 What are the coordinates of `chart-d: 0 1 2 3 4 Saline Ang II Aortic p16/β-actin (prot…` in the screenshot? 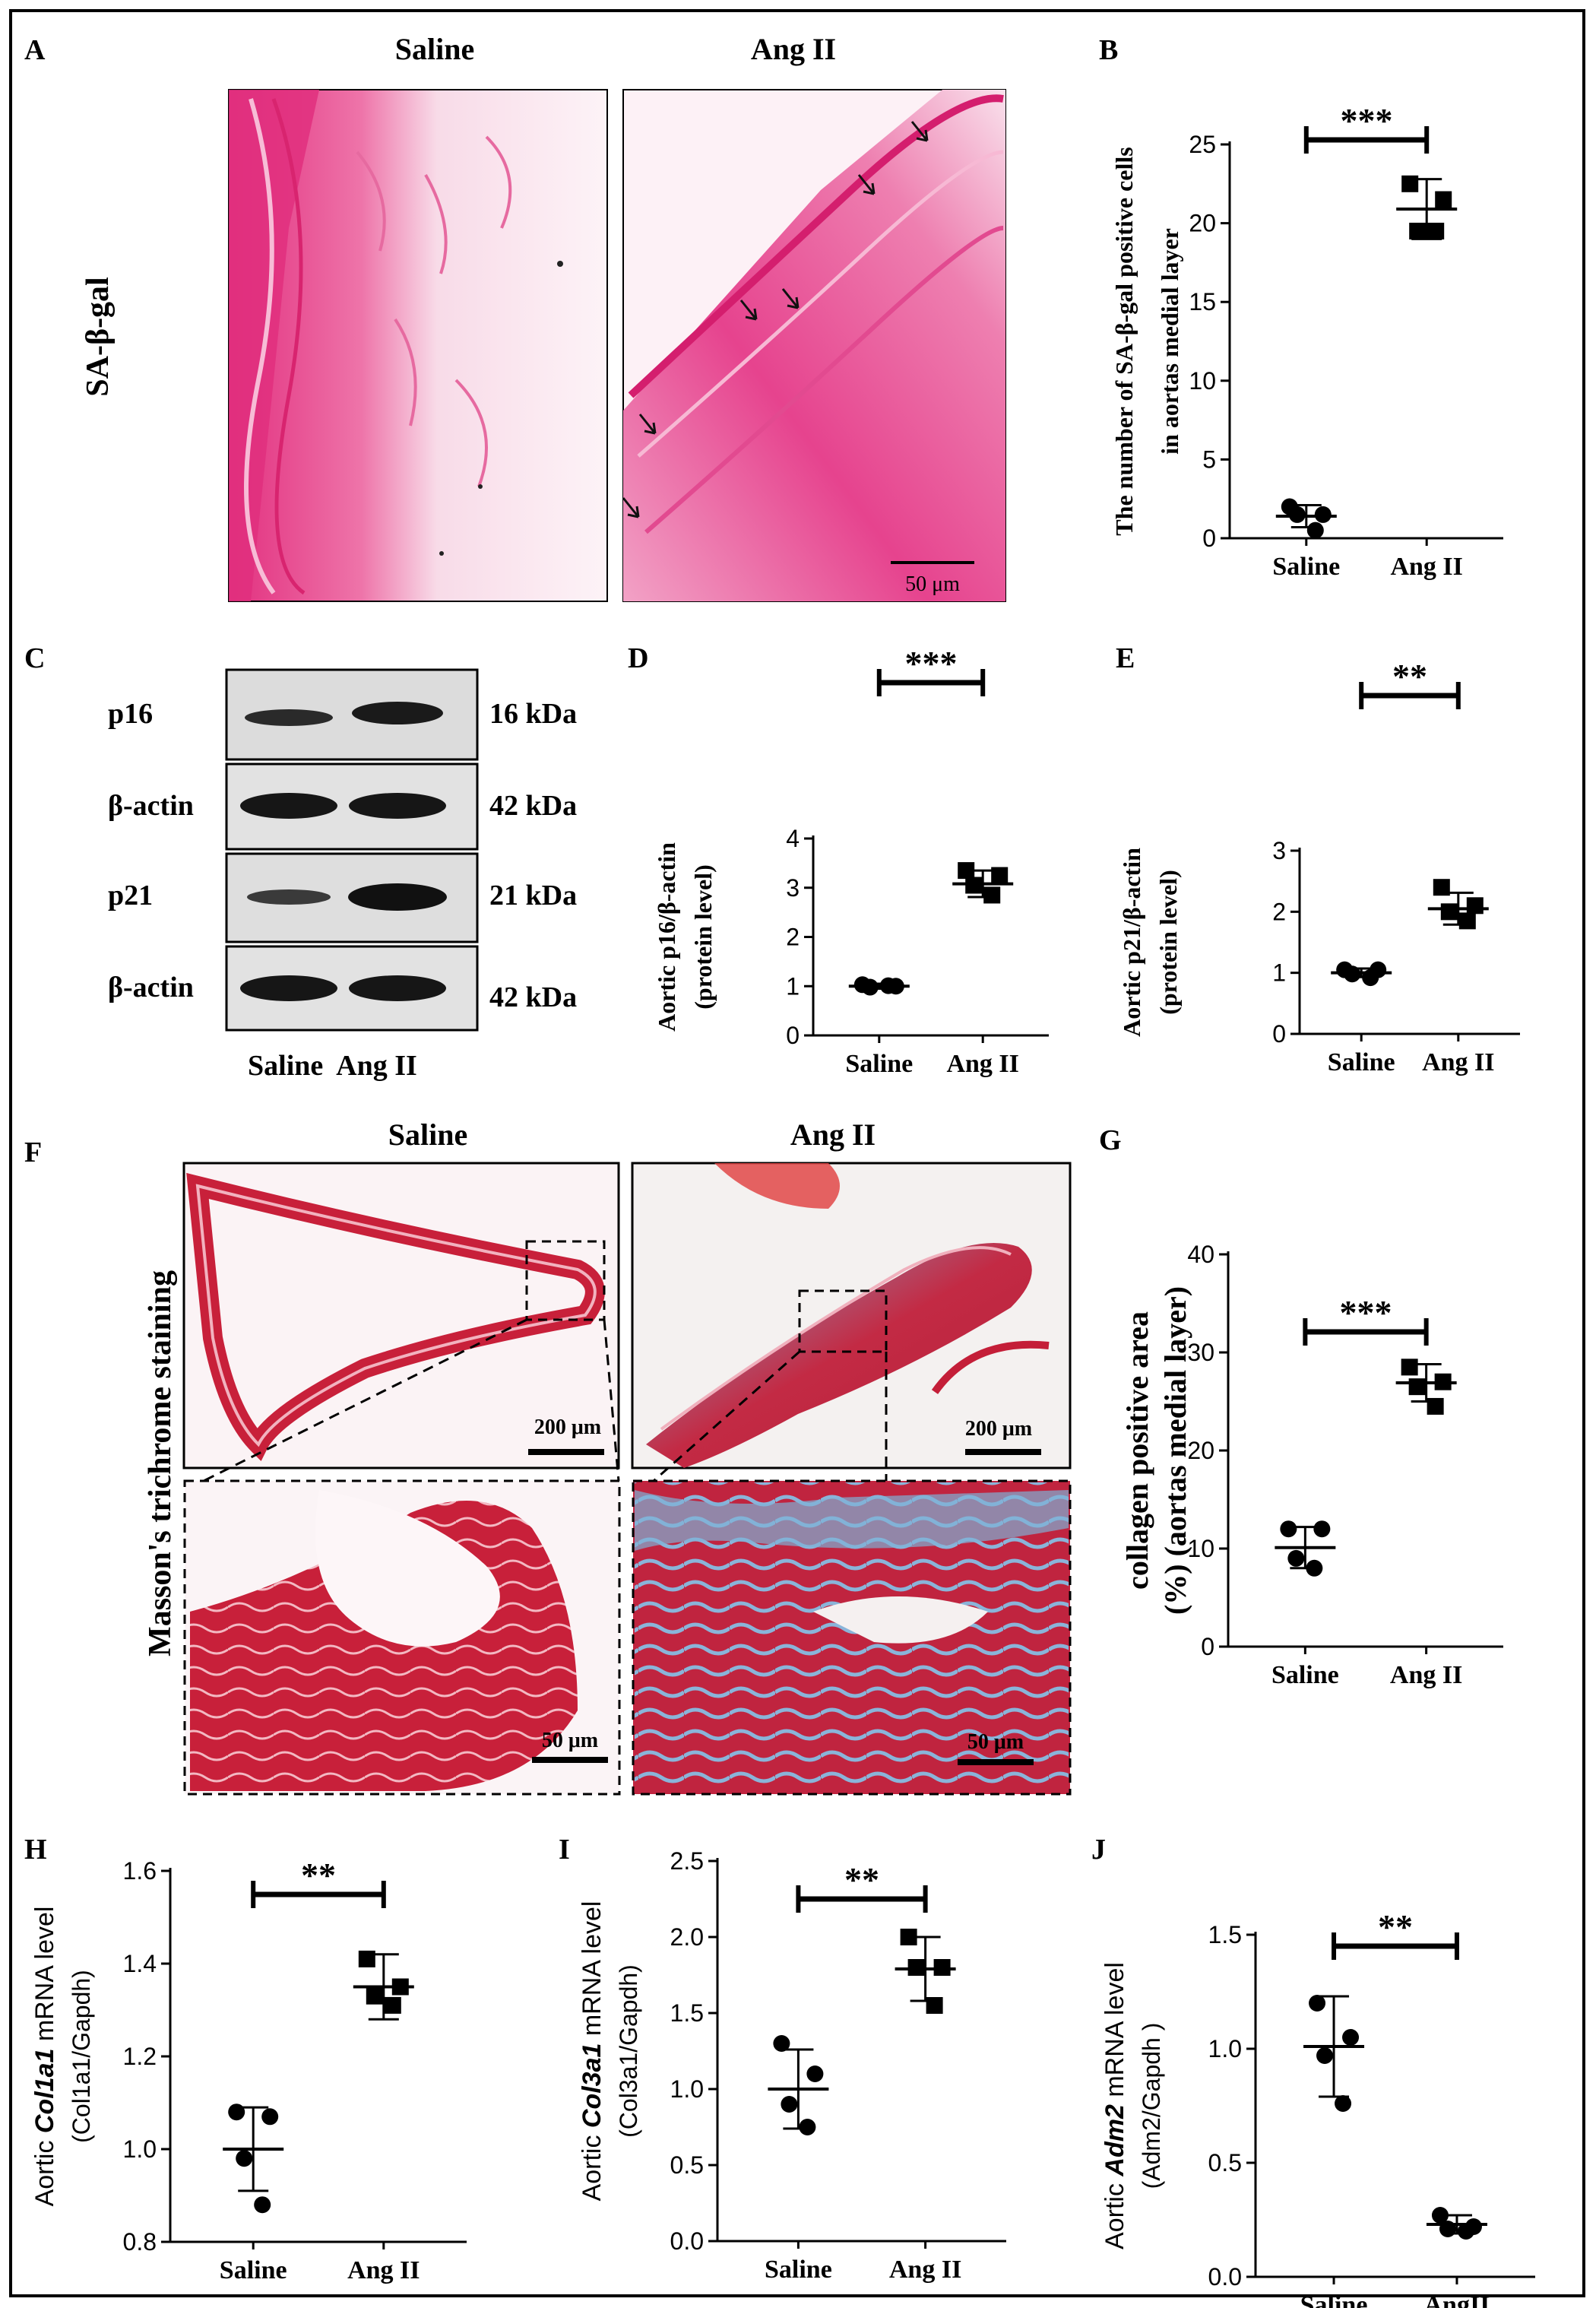 It's located at (851, 861).